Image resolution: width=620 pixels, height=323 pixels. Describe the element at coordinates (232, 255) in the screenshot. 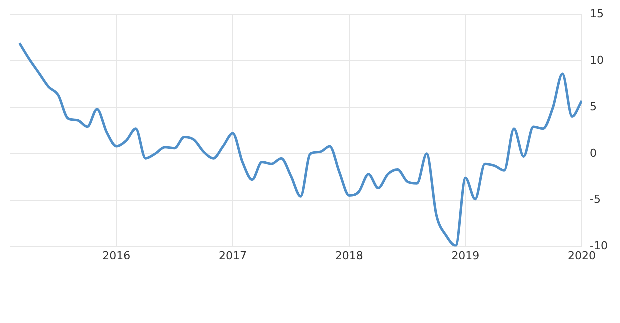

I see `x-tick-label: 2017` at that location.